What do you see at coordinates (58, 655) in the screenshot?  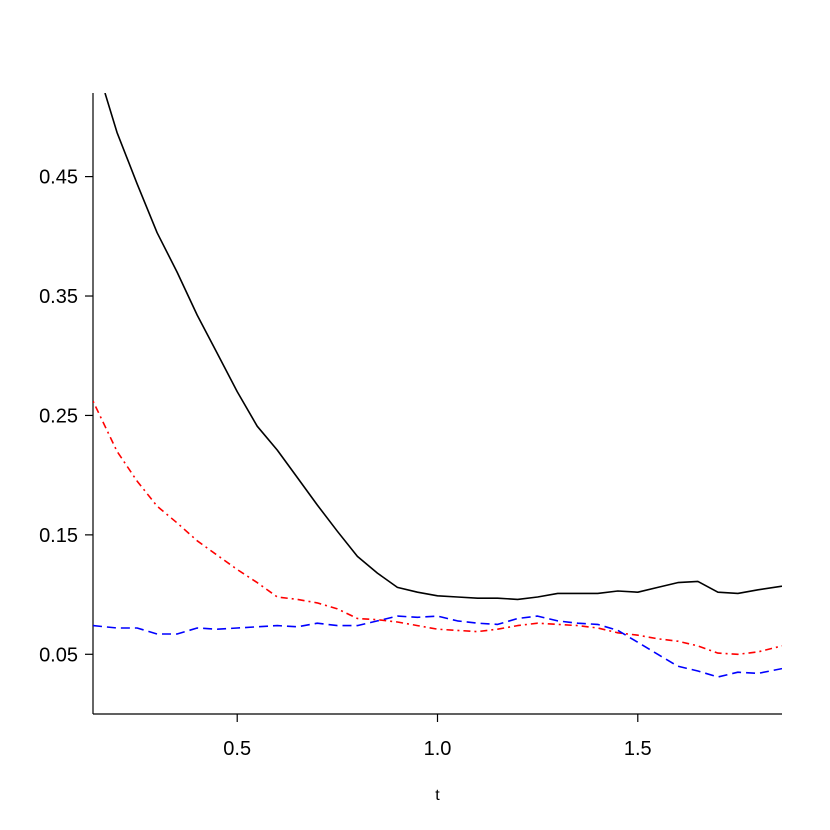 I see `y-tick-label: 0.05` at bounding box center [58, 655].